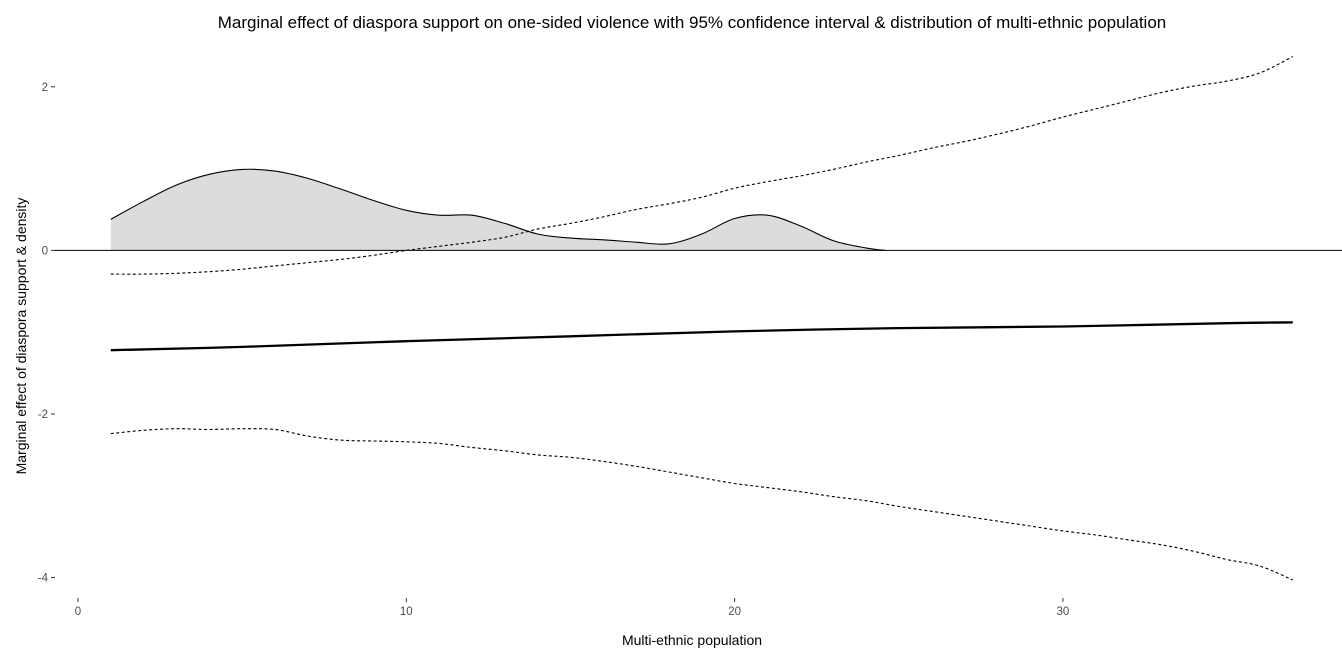 This screenshot has height=652, width=1342. I want to click on x-tick-label: 10, so click(406, 612).